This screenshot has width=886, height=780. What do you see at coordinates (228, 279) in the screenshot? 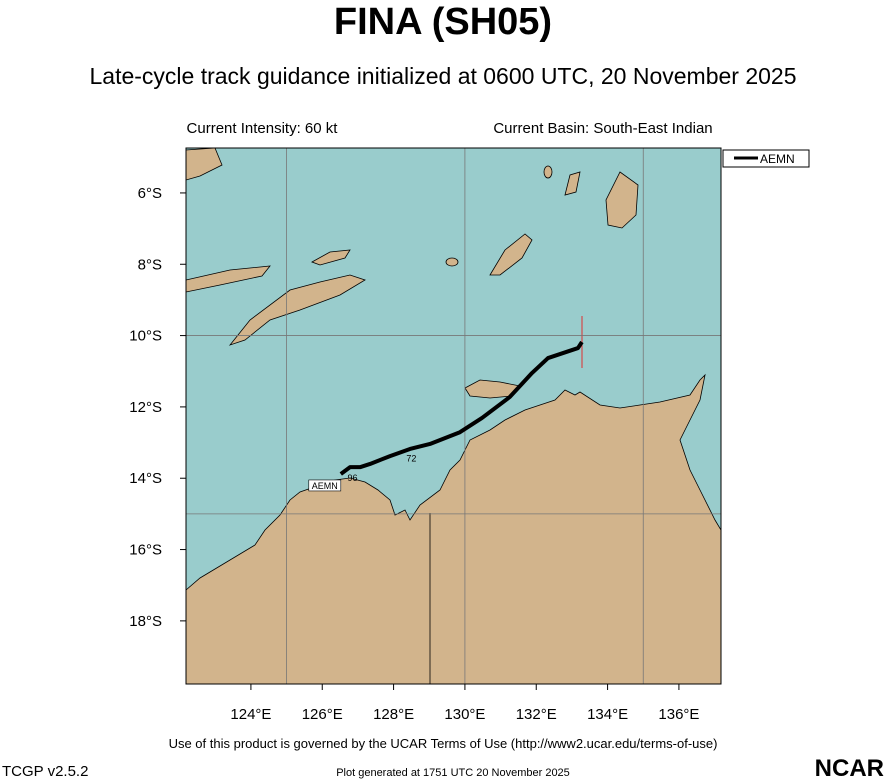
I see `flores` at bounding box center [228, 279].